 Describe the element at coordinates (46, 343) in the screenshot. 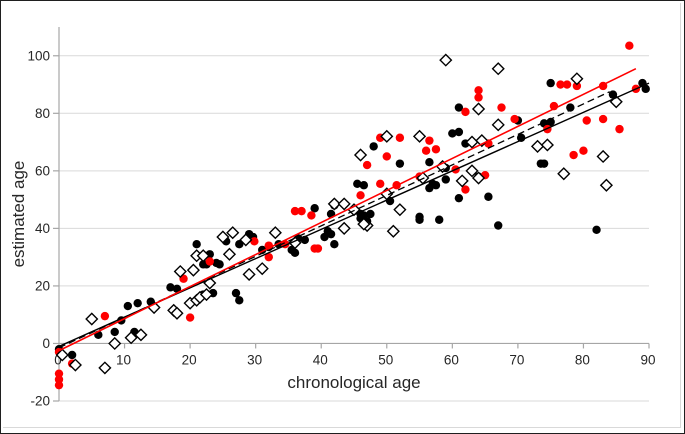

I see `y-tick-label: 0` at that location.